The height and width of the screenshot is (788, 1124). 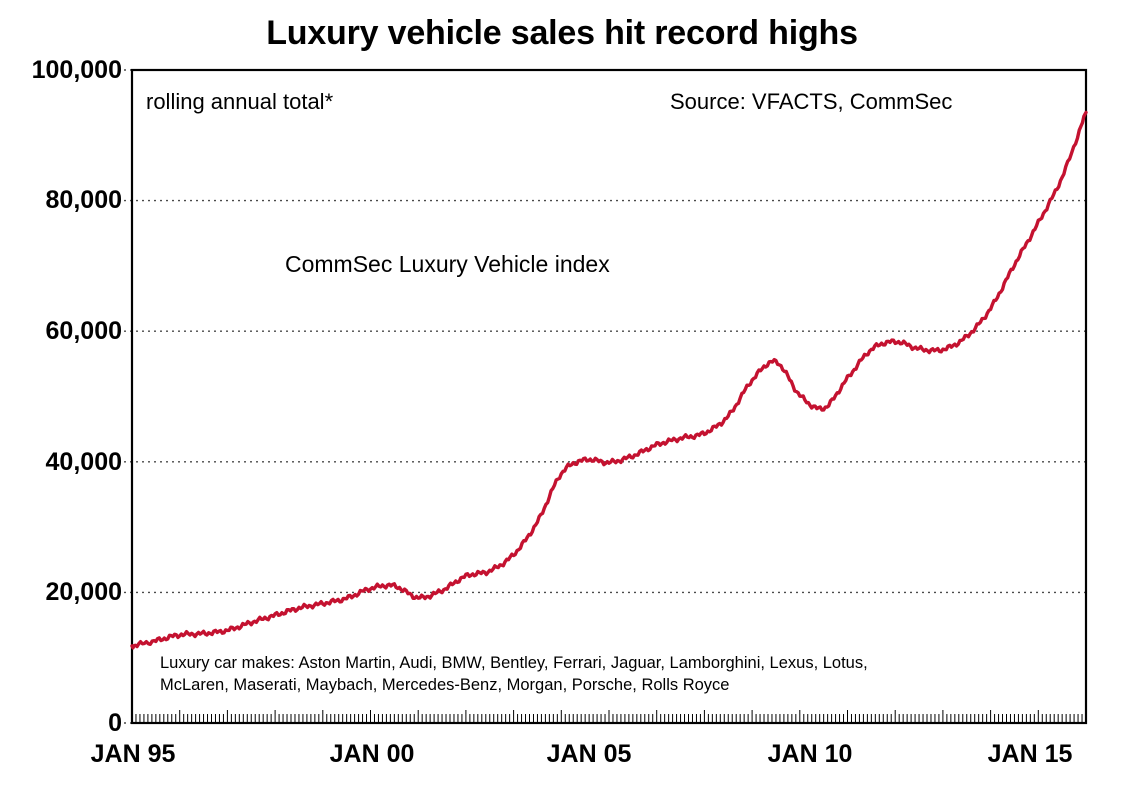 What do you see at coordinates (115, 723) in the screenshot?
I see `ytick-label-0: 0` at bounding box center [115, 723].